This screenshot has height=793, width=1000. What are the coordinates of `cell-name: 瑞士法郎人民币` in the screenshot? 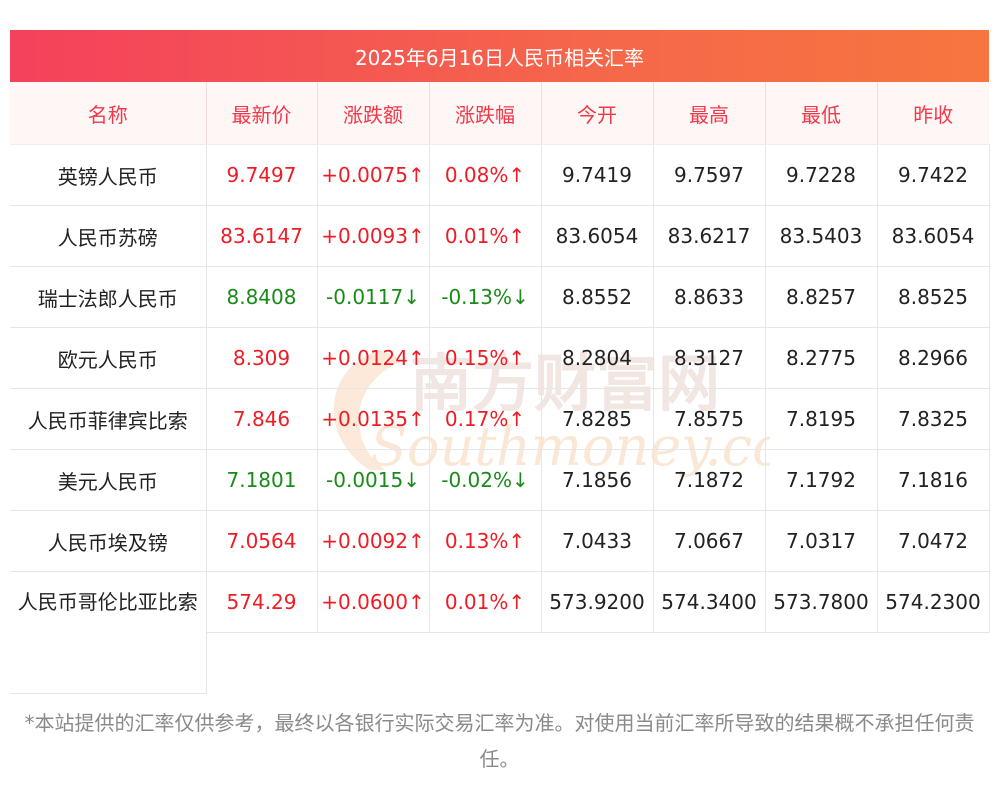 It's located at (108, 297).